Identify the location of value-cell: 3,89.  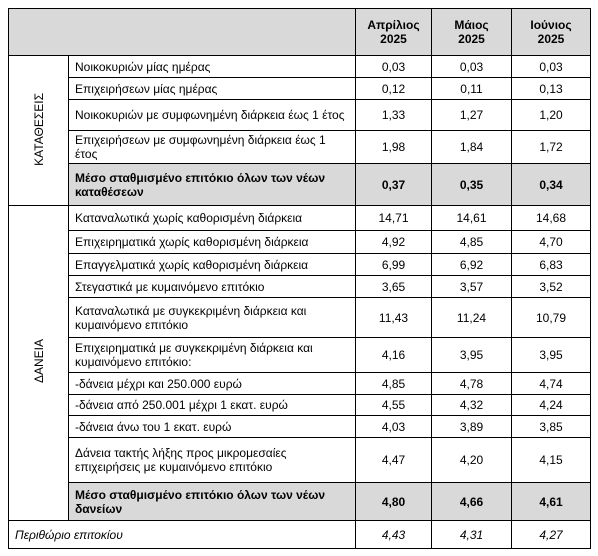
(471, 426).